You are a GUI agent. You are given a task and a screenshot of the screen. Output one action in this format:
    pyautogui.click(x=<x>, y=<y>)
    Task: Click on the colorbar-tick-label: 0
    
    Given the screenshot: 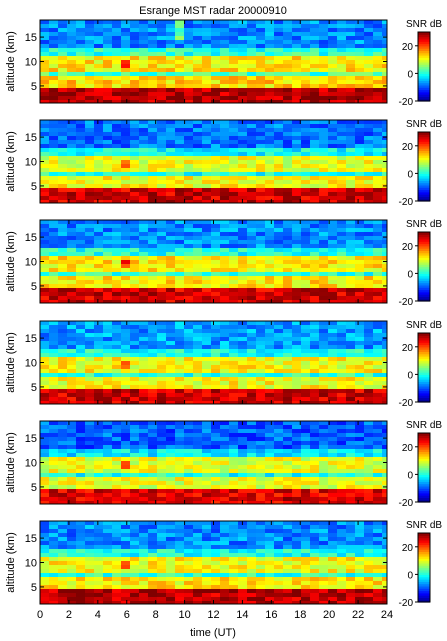 What is the action you would take?
    pyautogui.click(x=410, y=475)
    